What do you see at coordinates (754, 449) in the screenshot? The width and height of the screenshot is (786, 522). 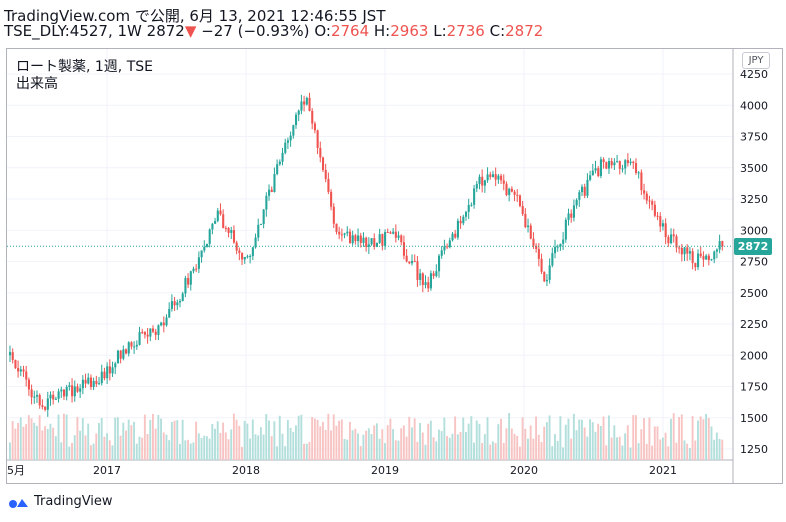 I see `y-tick-label: 1250` at bounding box center [754, 449].